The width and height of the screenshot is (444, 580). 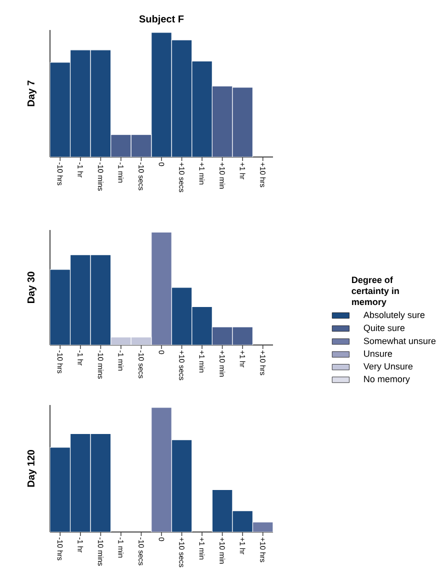 I want to click on chart-title: Subject F, so click(x=161, y=19).